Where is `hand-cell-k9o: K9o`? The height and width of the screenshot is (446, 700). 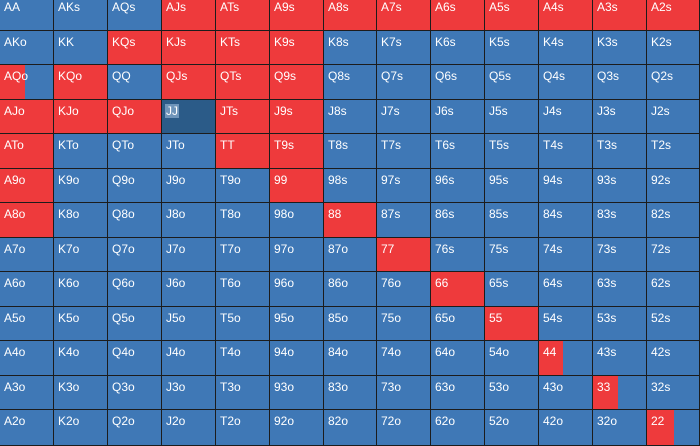 hand-cell-k9o: K9o is located at coordinates (81, 186).